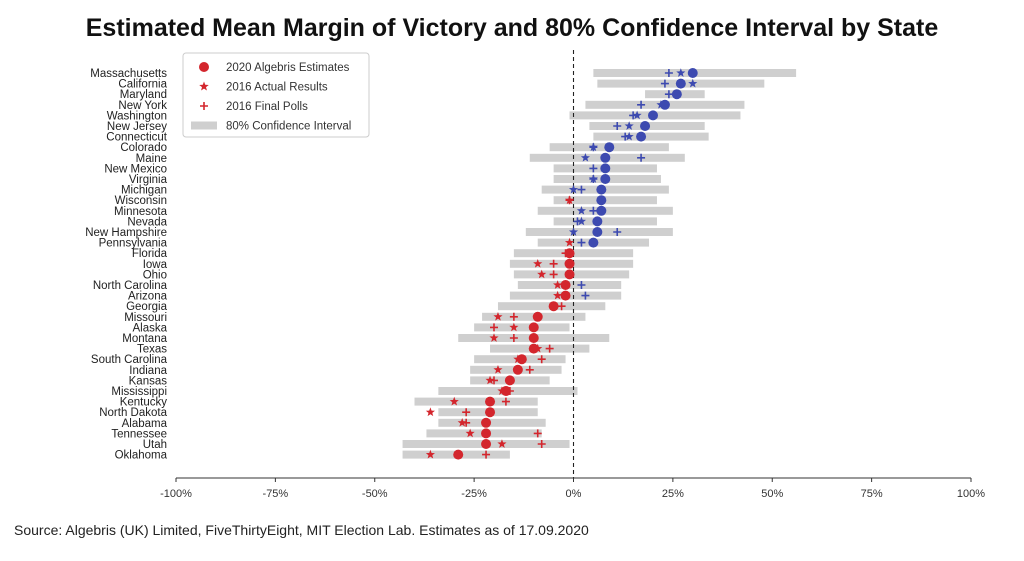  What do you see at coordinates (276, 95) in the screenshot?
I see `legend-box` at bounding box center [276, 95].